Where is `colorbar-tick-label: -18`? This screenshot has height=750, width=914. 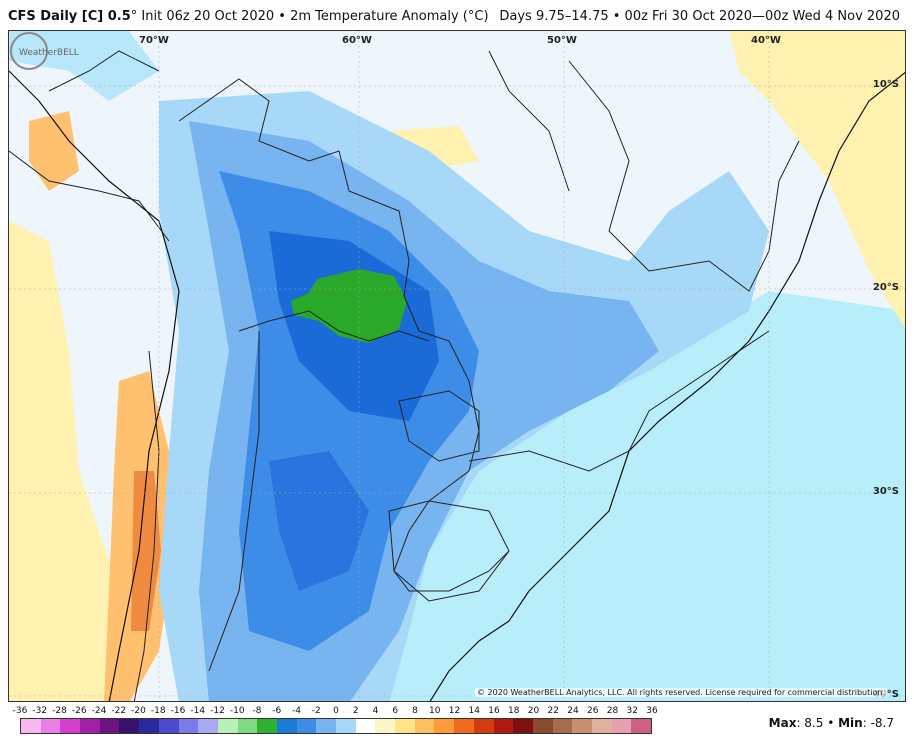
colorbar-tick-label: -18 is located at coordinates (158, 711).